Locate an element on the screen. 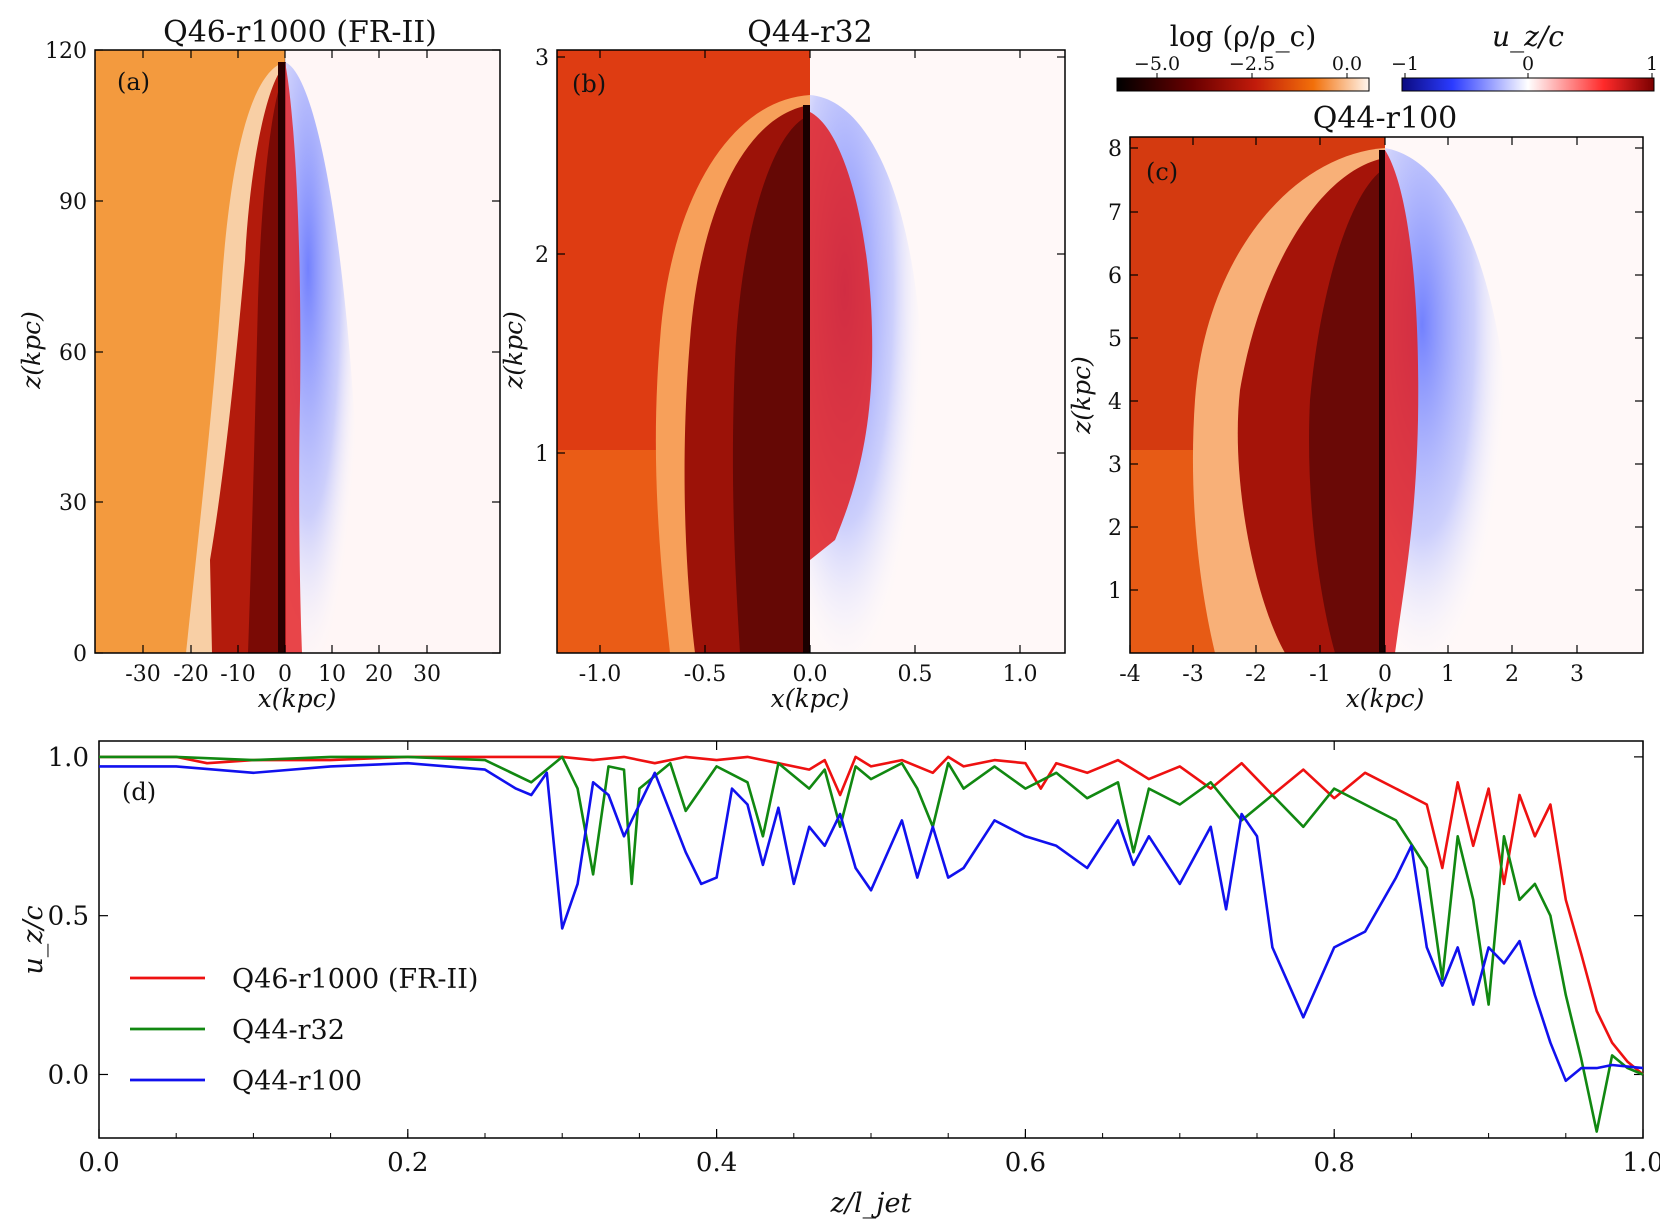 The width and height of the screenshot is (1660, 1227). panel-c-xlabel: x(kpc) is located at coordinates (1385, 698).